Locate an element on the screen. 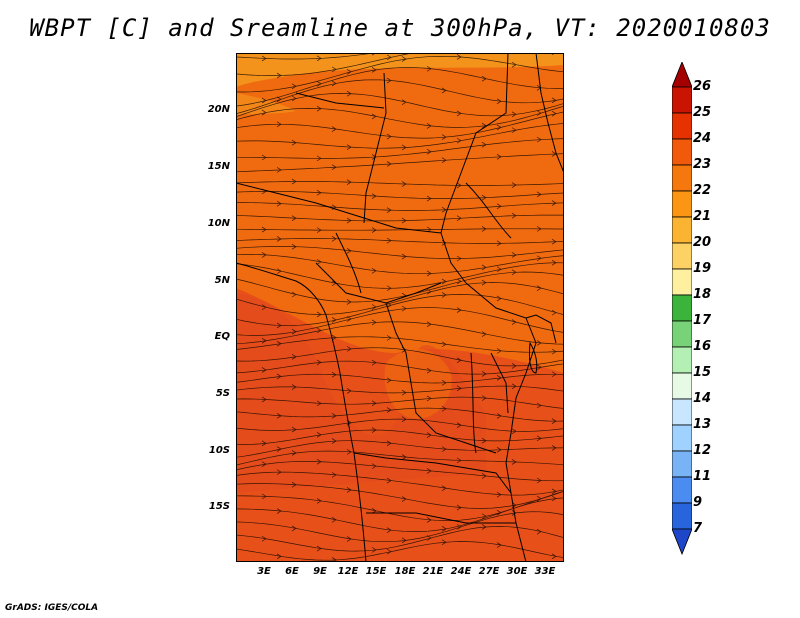 Image resolution: width=800 pixels, height=618 pixels. colorbar-label: 19 is located at coordinates (702, 268).